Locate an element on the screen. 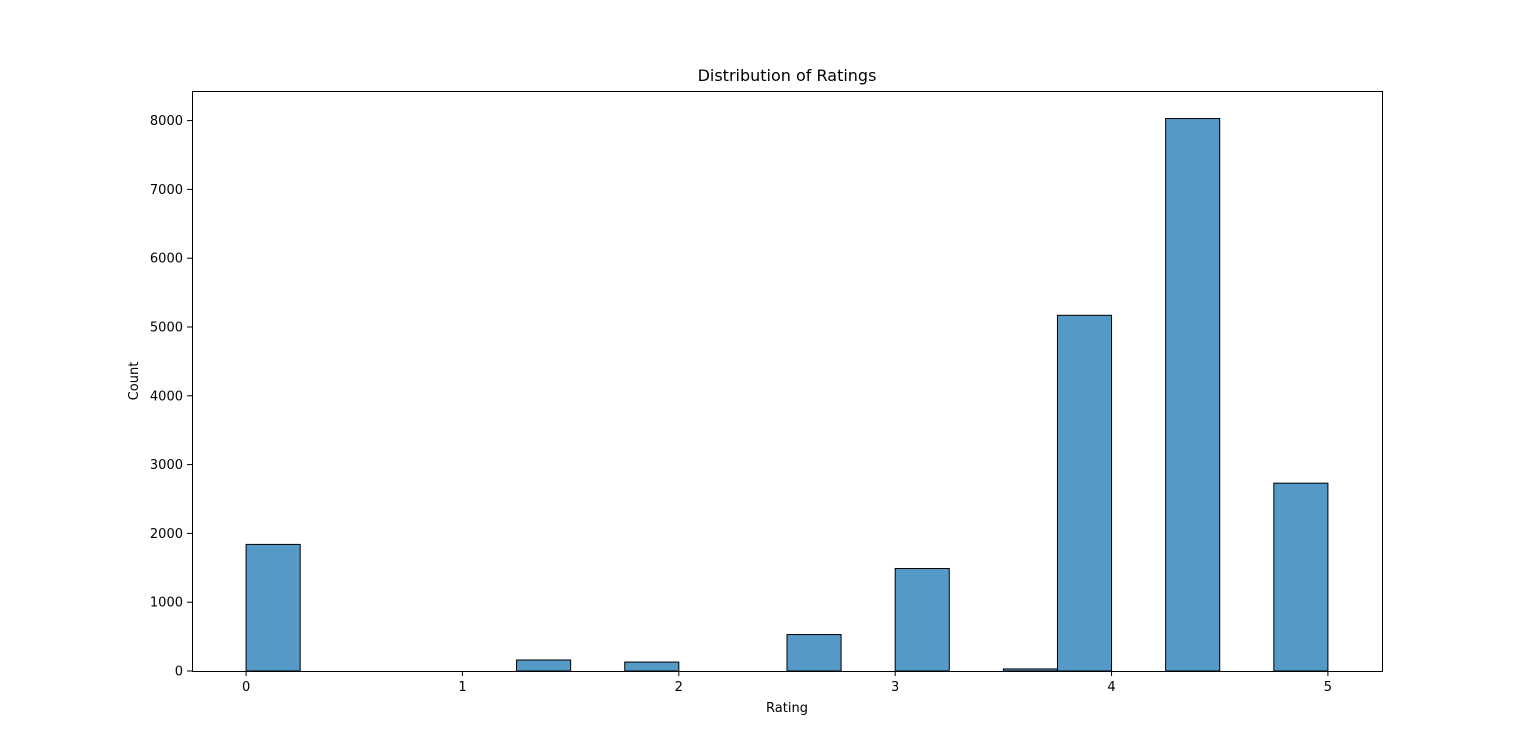 This screenshot has width=1536, height=754. y-tick-label: 6000 is located at coordinates (166, 259).